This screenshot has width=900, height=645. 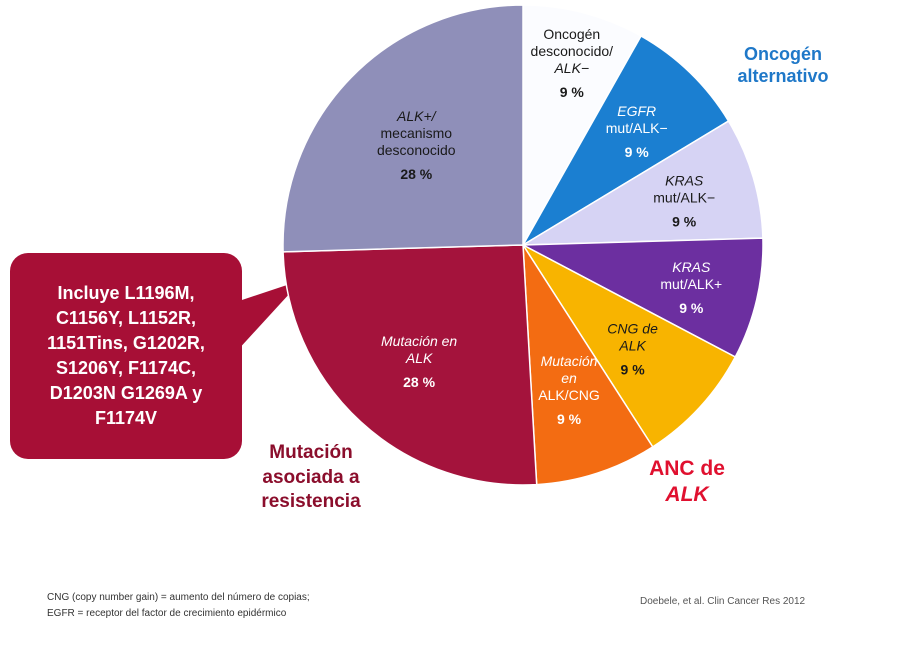 I want to click on slice-label-cng: CNG de ALK 9 %, so click(x=632, y=349).